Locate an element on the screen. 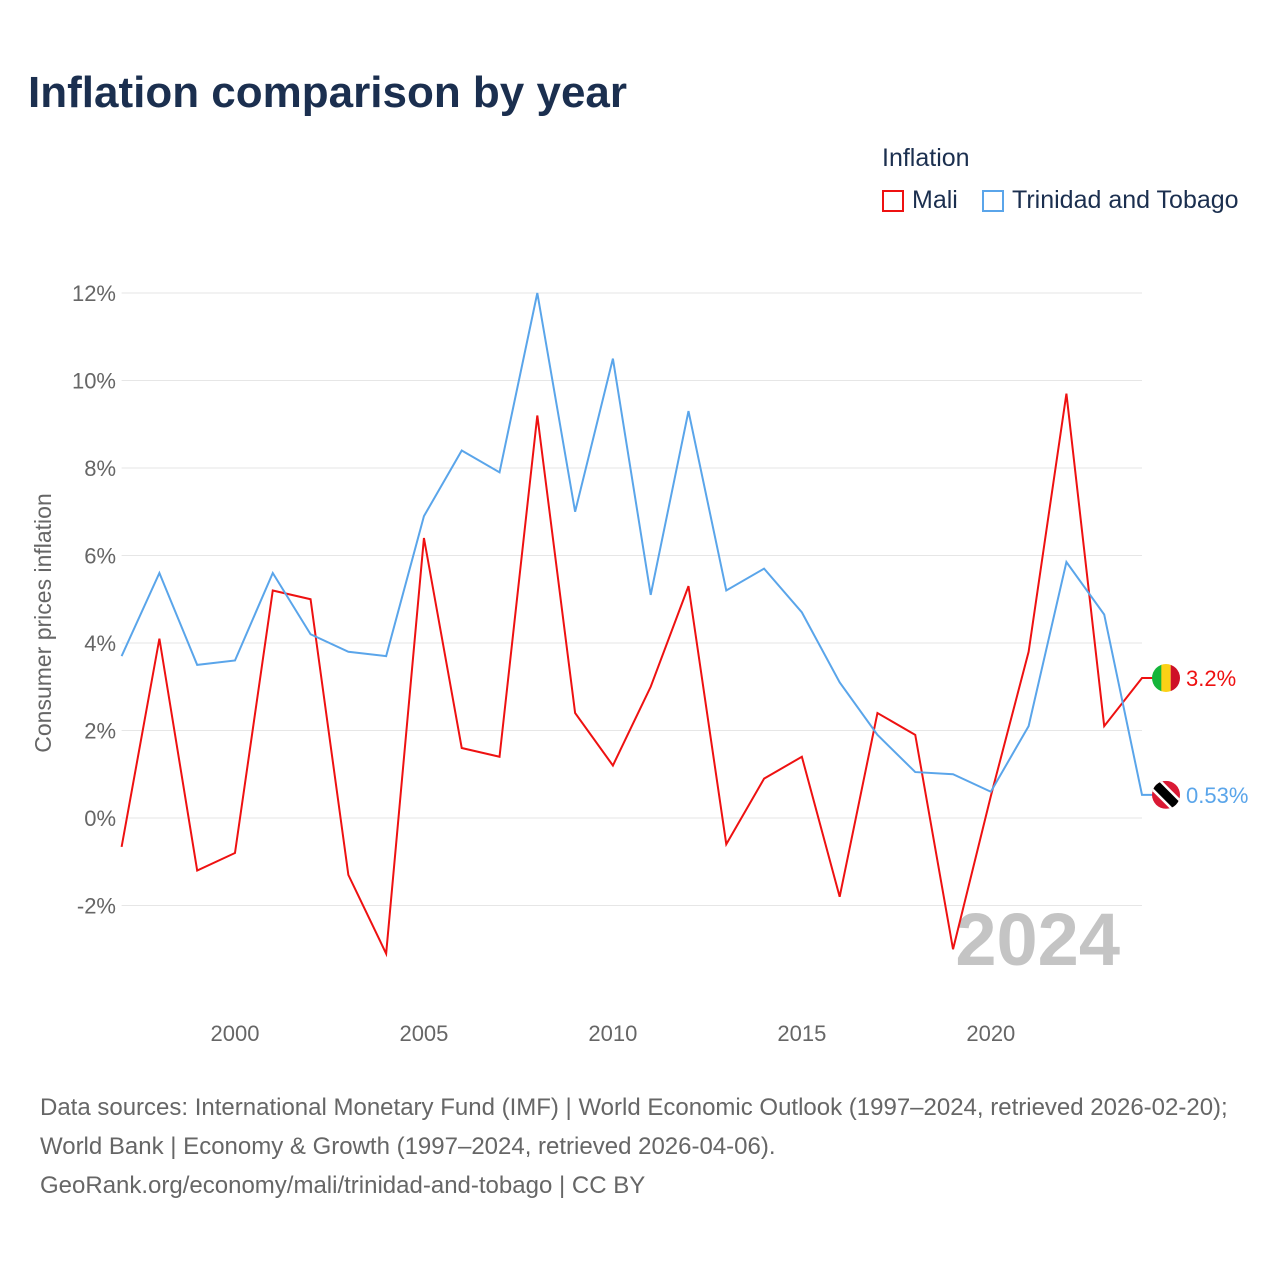 The height and width of the screenshot is (1280, 1280). legend-item-mali: Mali is located at coordinates (920, 200).